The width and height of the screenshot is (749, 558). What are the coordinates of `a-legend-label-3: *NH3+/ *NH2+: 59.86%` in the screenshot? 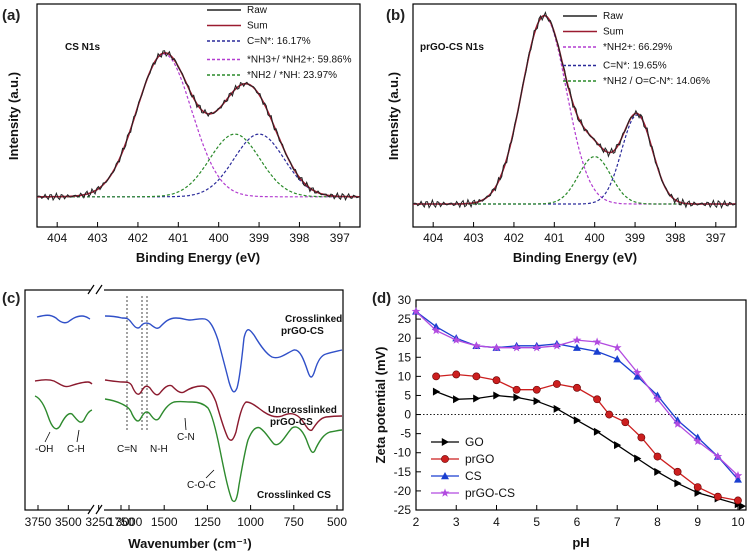 It's located at (299, 60).